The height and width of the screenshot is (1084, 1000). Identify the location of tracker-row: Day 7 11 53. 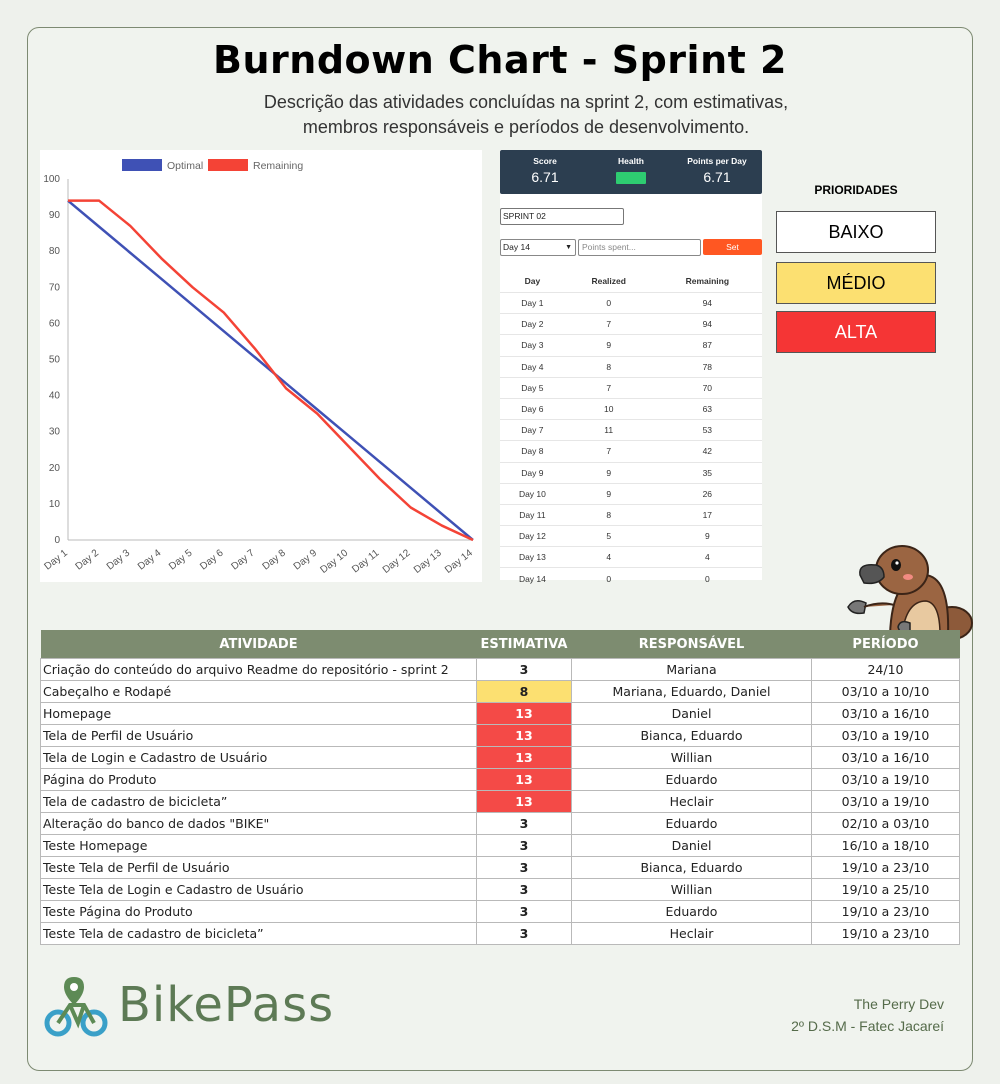
(631, 430).